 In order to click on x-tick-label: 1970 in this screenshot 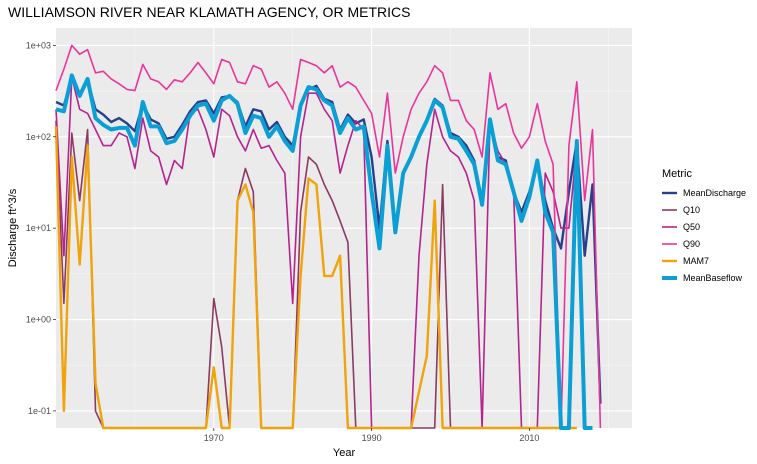, I will do `click(214, 438)`.